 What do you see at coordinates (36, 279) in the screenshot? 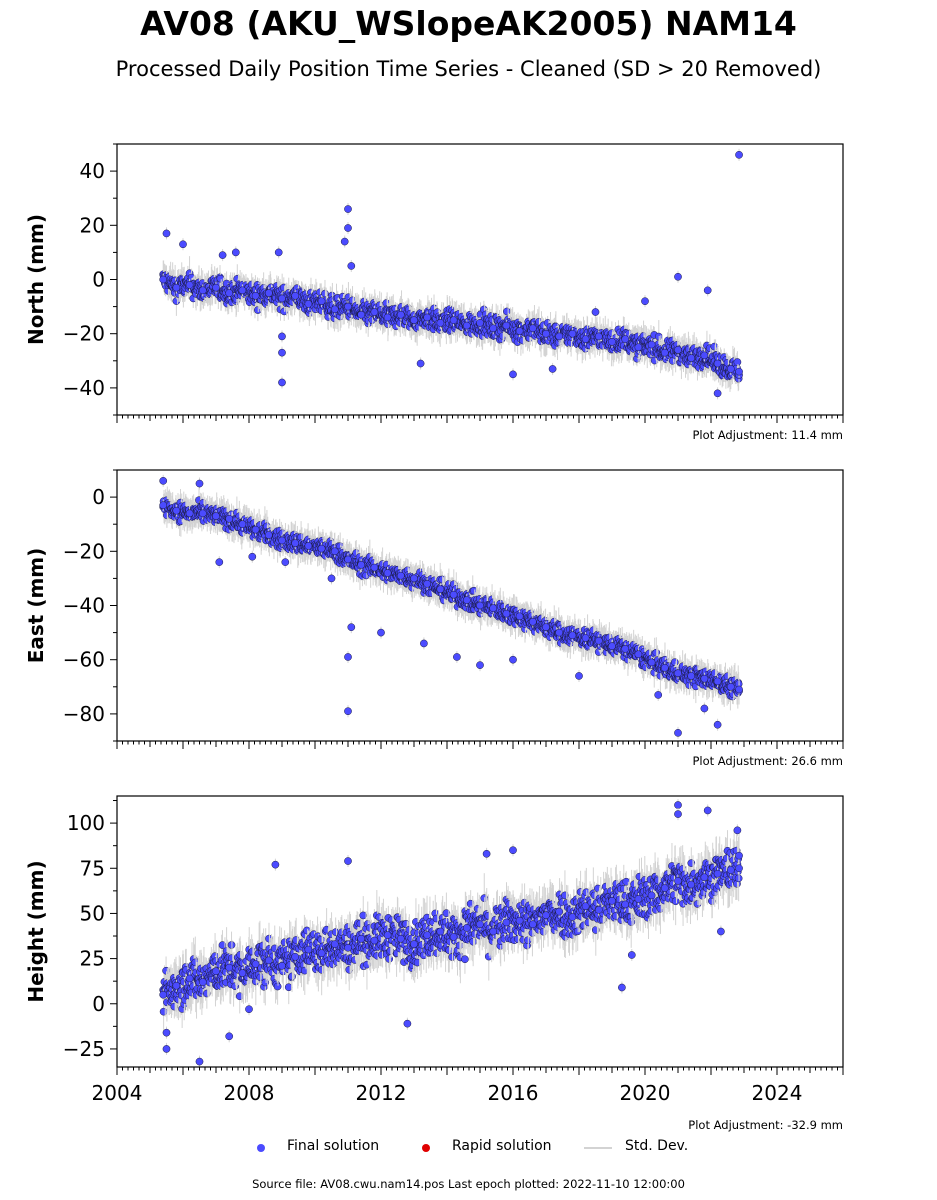
I see `north-y-label: North (mm)` at bounding box center [36, 279].